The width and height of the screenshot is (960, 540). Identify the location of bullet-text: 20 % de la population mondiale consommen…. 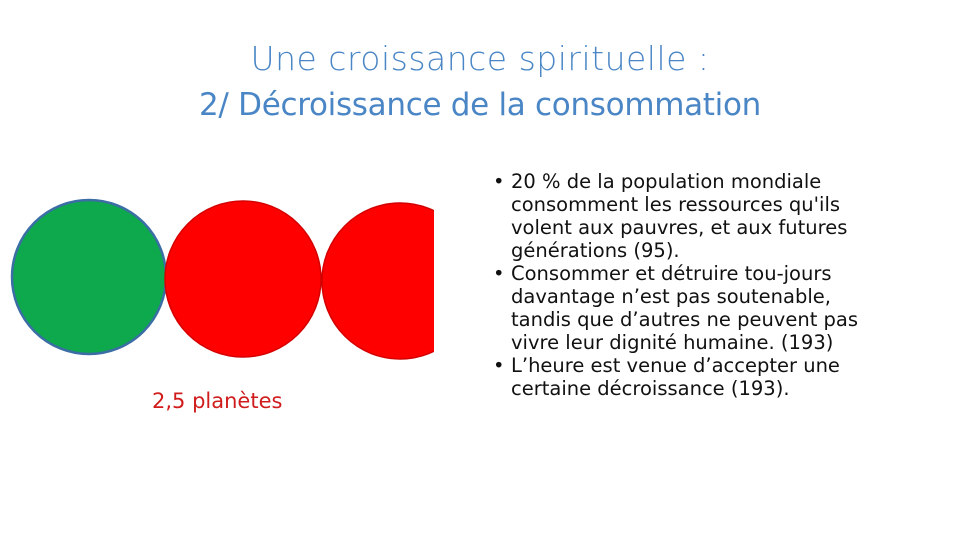
(679, 216).